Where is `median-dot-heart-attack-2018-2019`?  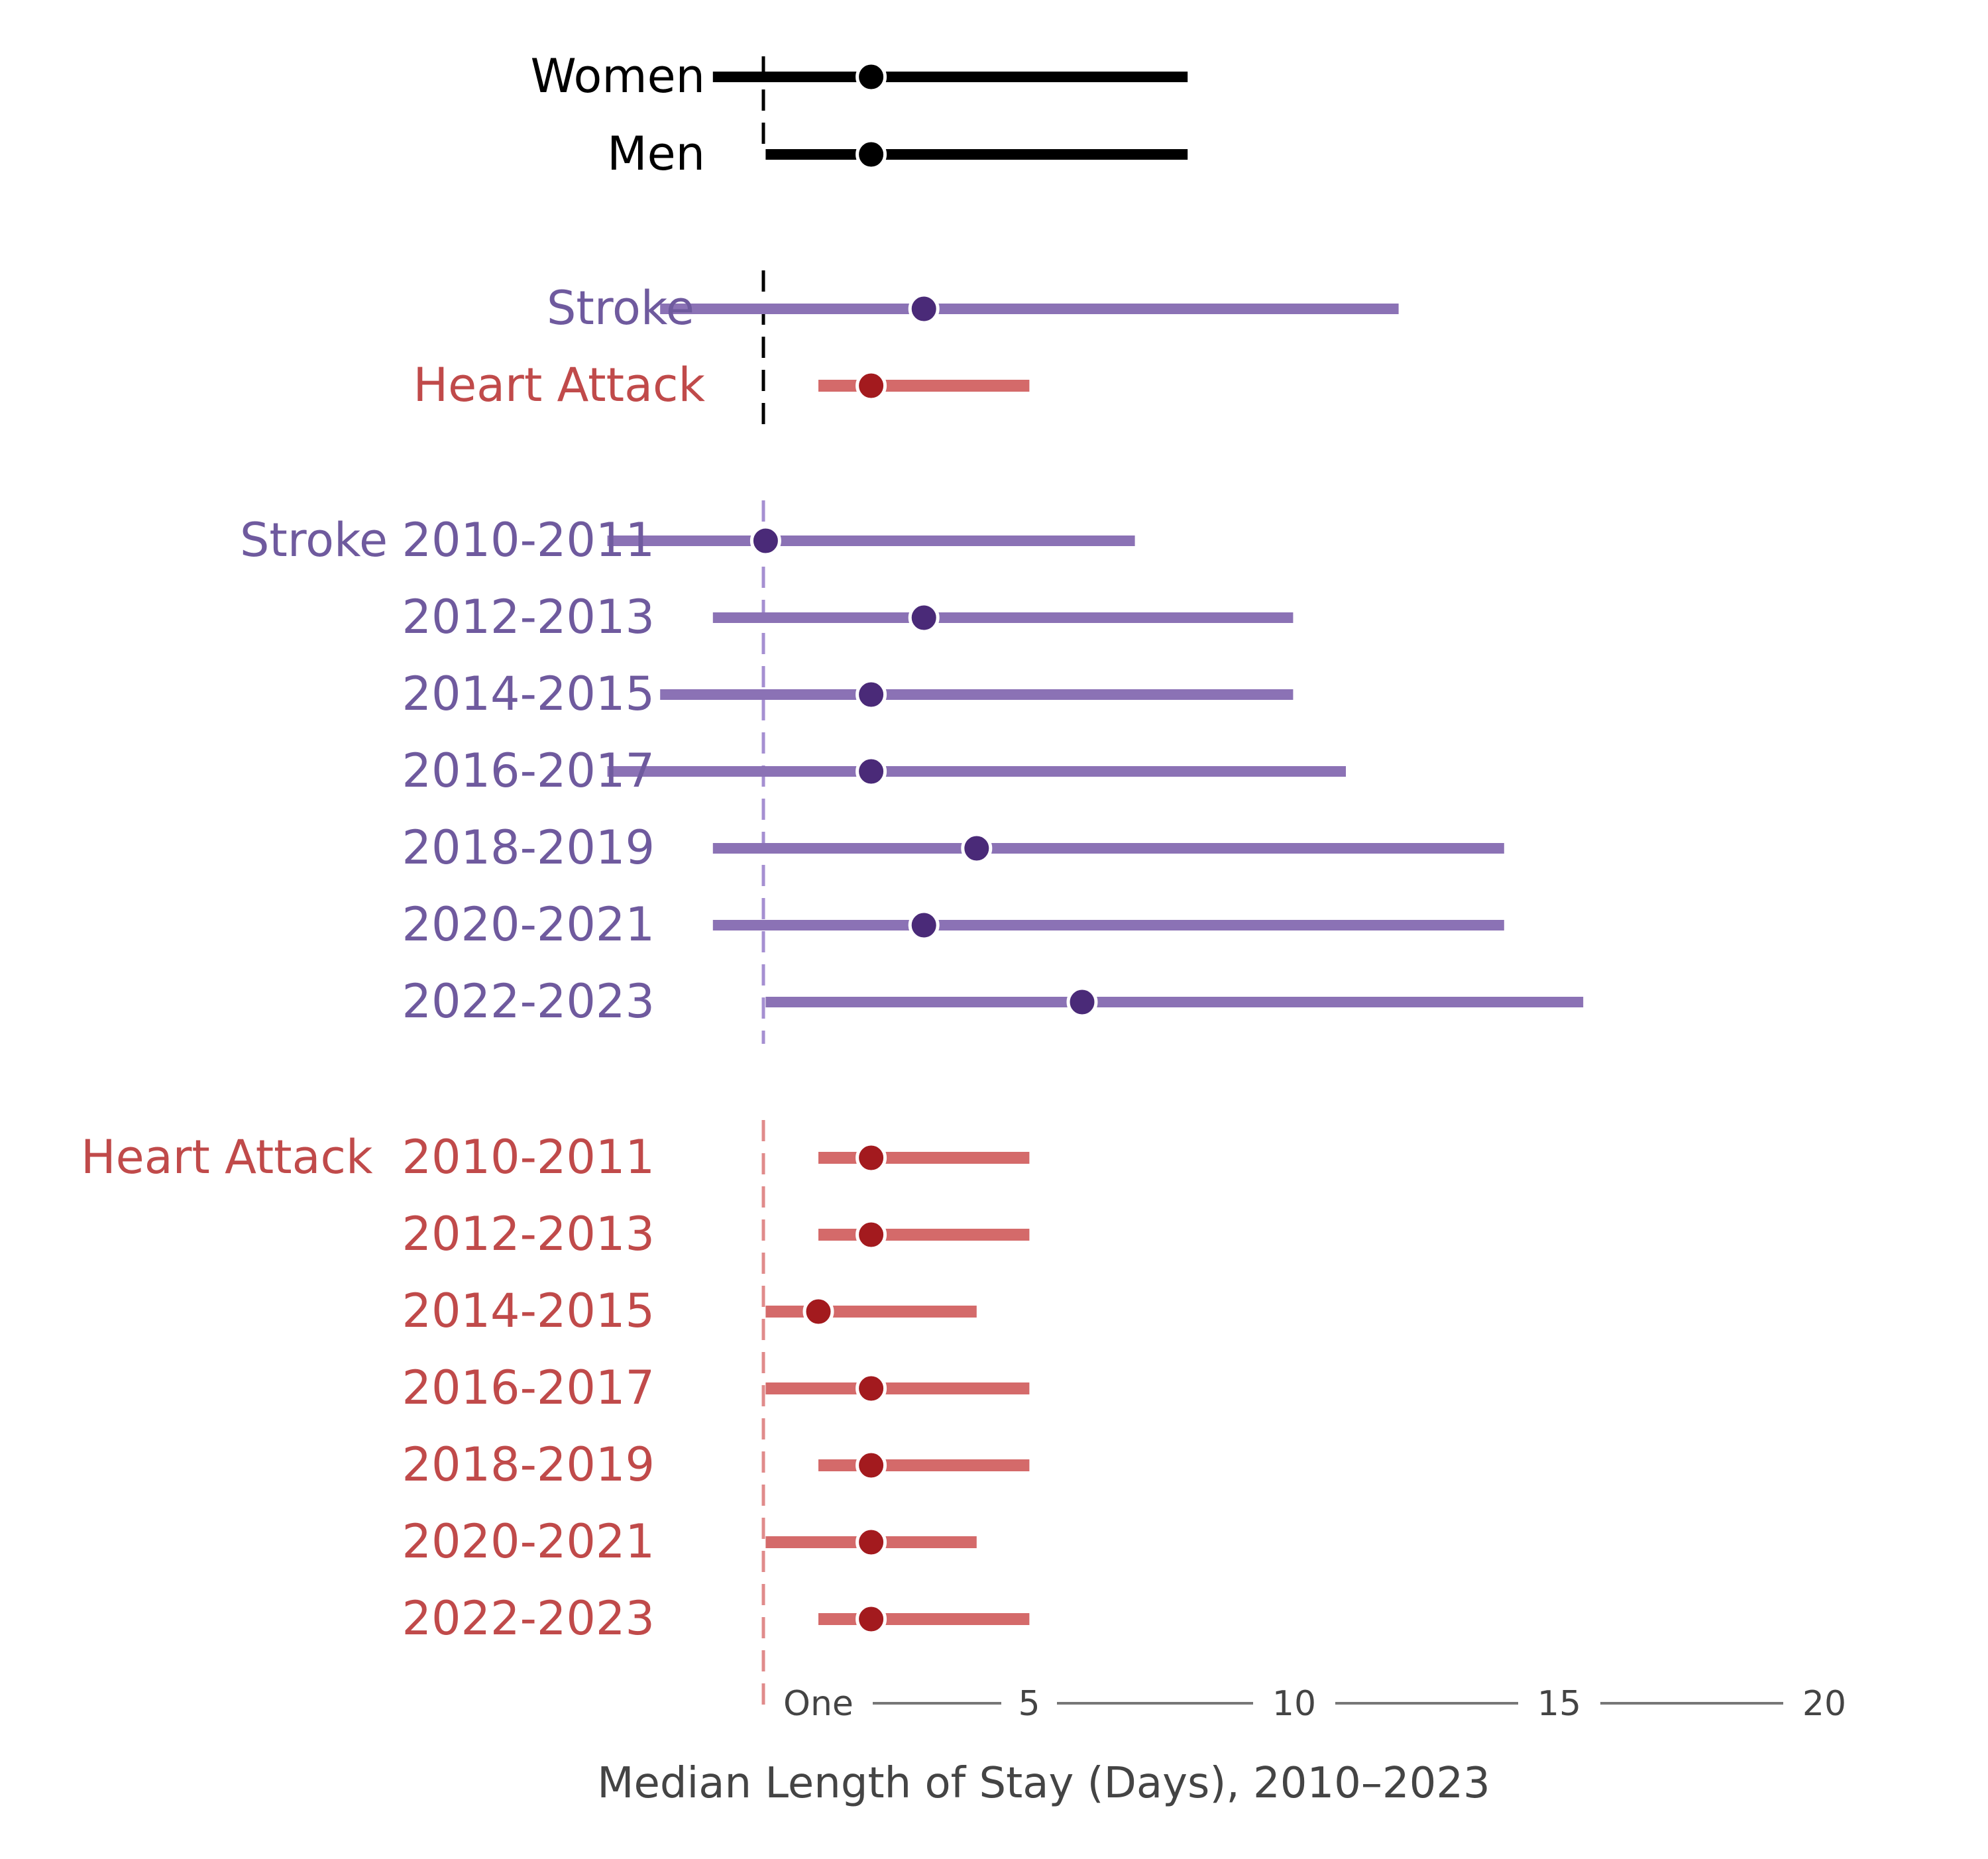 median-dot-heart-attack-2018-2019 is located at coordinates (871, 1465).